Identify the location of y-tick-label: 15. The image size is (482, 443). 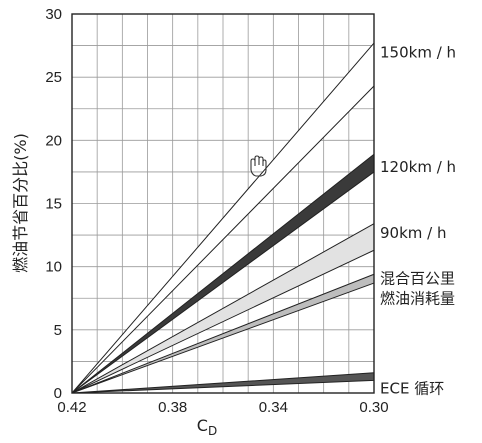
(53, 204).